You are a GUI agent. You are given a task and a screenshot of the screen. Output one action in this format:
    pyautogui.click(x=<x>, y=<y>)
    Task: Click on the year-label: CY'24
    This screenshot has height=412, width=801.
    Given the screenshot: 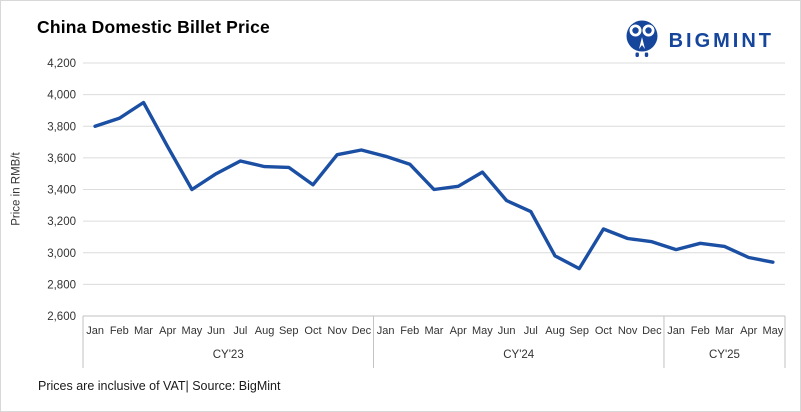 What is the action you would take?
    pyautogui.click(x=519, y=355)
    